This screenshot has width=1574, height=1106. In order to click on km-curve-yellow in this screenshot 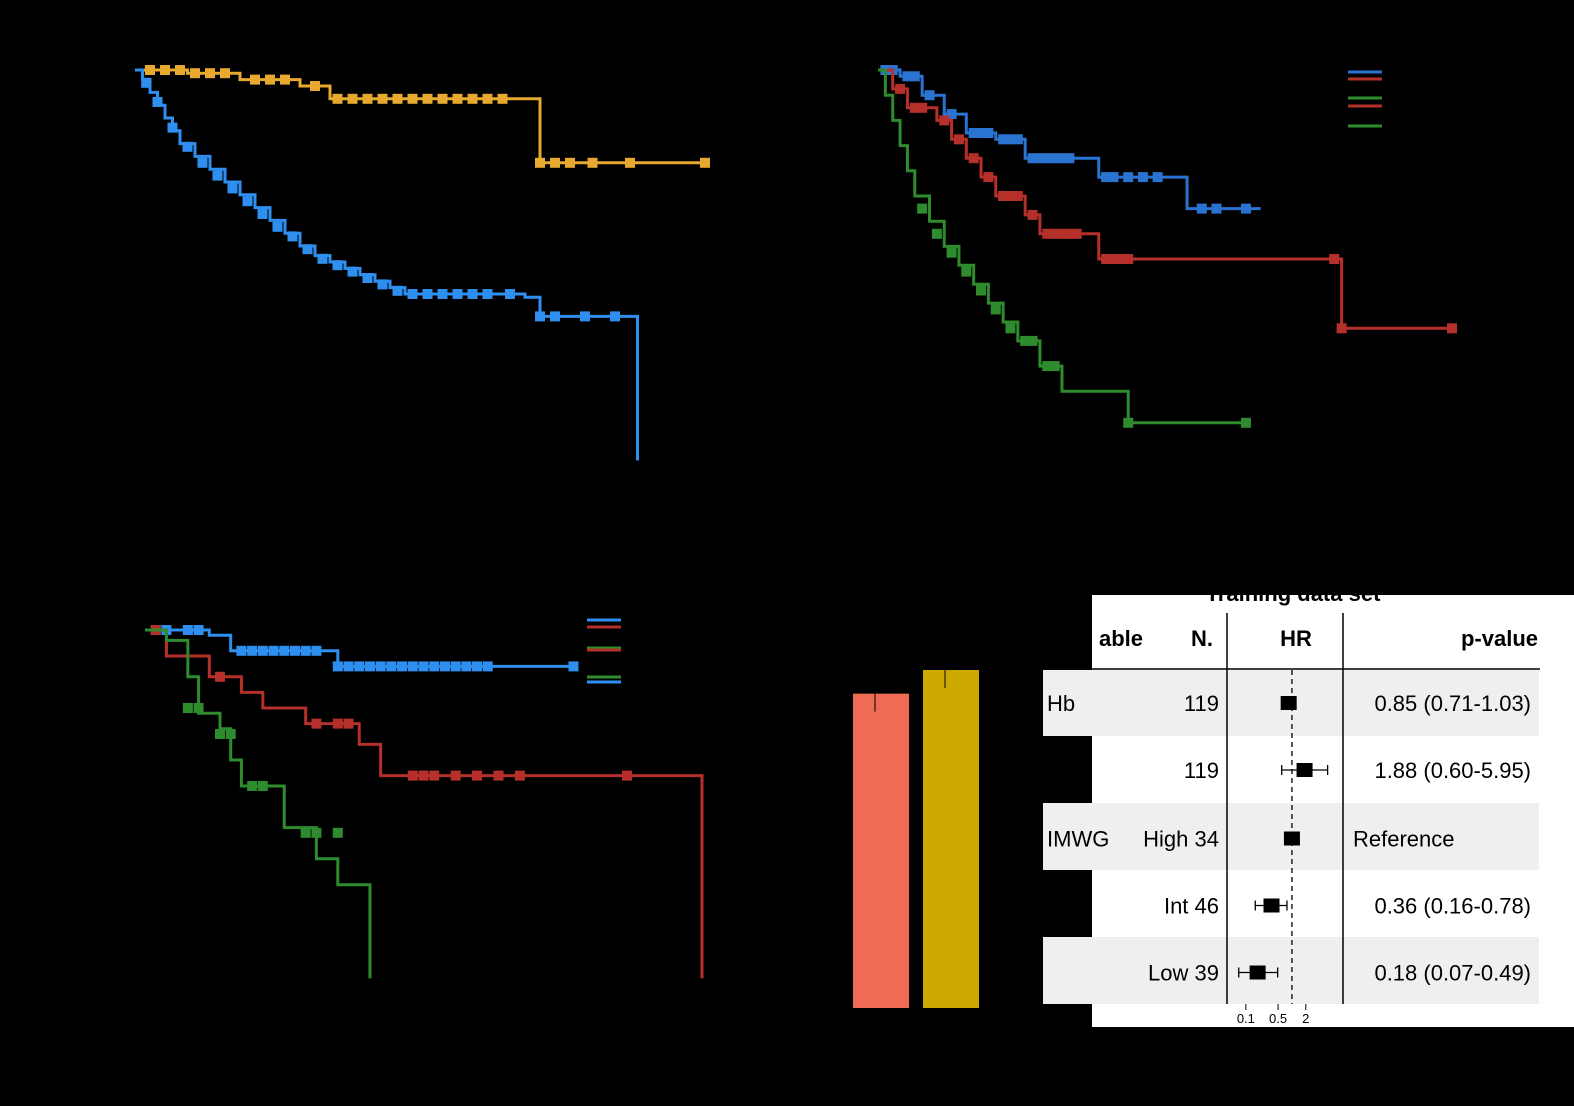, I will do `click(420, 116)`.